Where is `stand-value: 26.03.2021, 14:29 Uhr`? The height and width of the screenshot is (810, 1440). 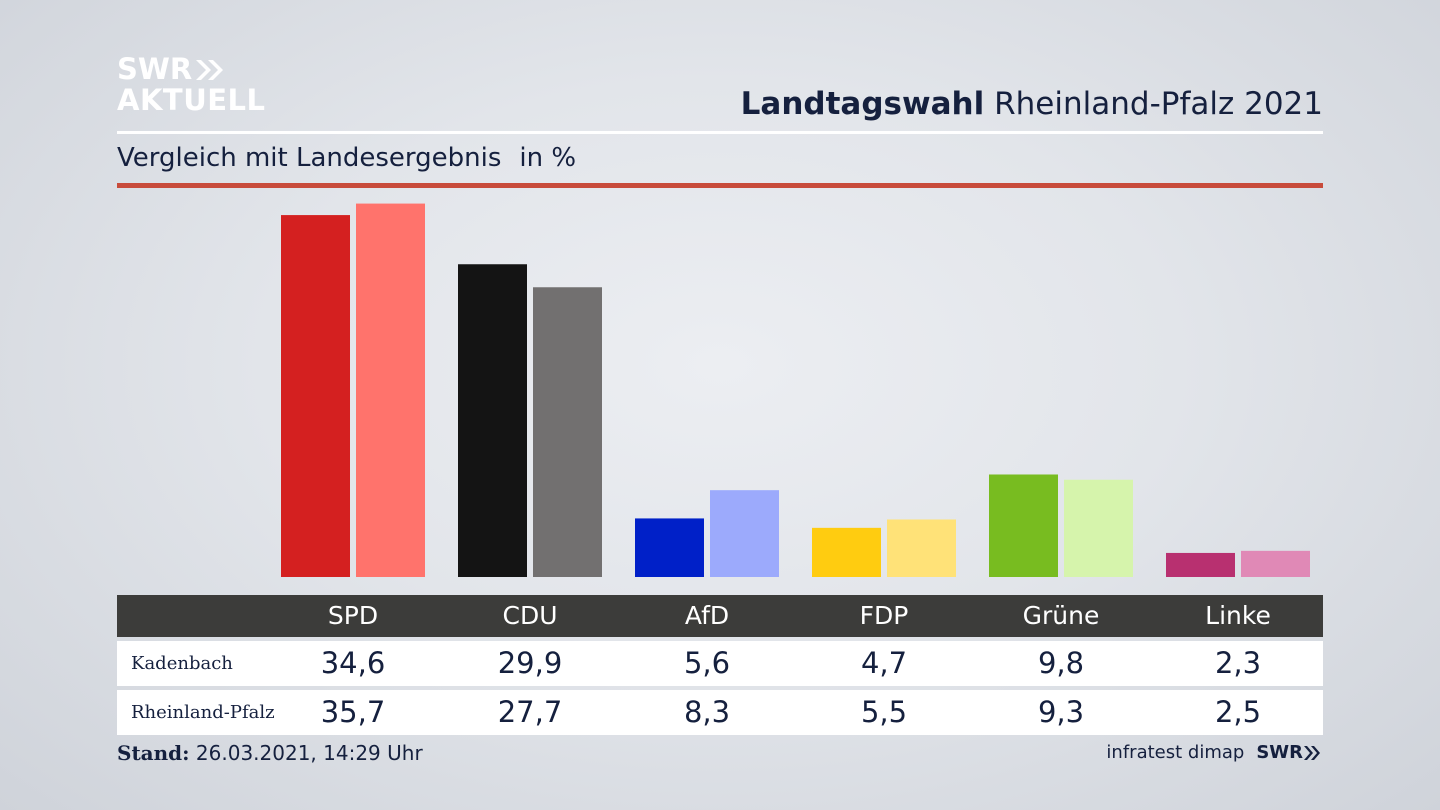
stand-value: 26.03.2021, 14:29 Uhr is located at coordinates (309, 753).